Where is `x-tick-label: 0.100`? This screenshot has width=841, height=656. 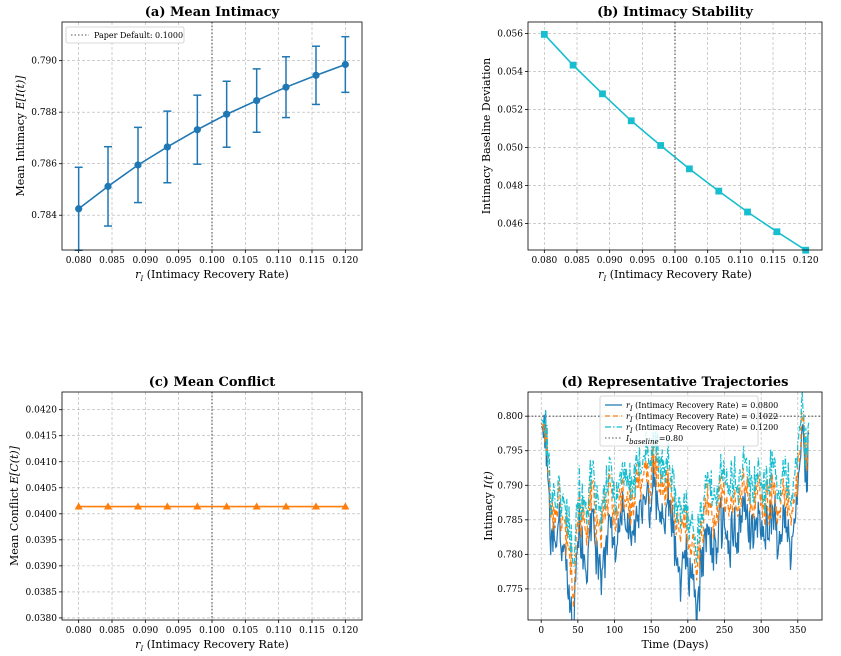 x-tick-label: 0.100 is located at coordinates (212, 631).